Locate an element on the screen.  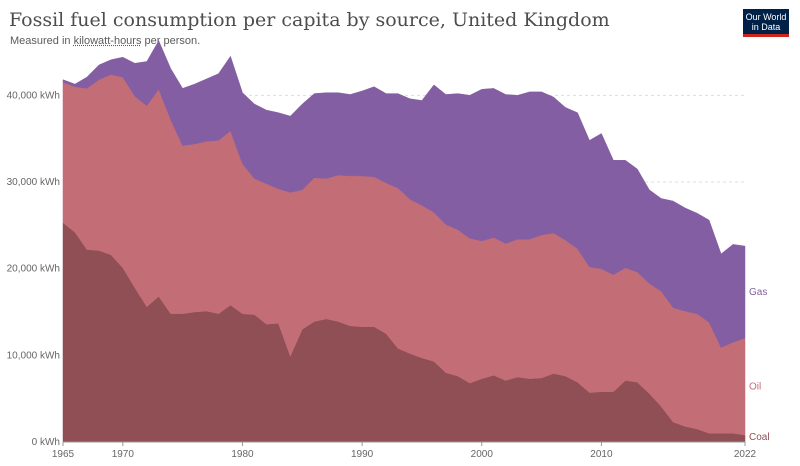
y-tick-label: 20,000 kWh is located at coordinates (33, 269).